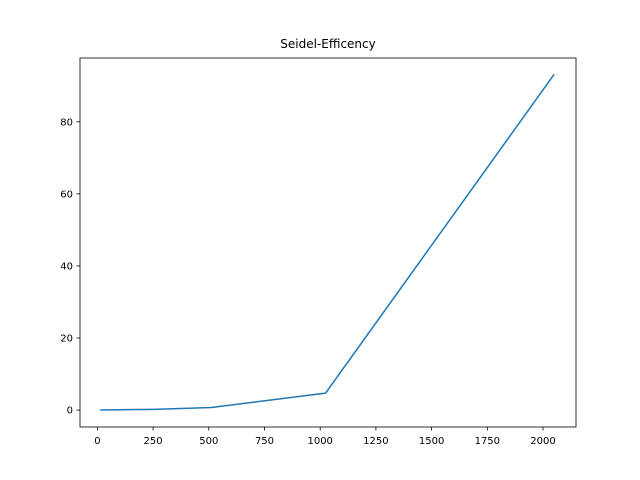 The height and width of the screenshot is (480, 640). Describe the element at coordinates (208, 441) in the screenshot. I see `x-tick-label: 500` at that location.